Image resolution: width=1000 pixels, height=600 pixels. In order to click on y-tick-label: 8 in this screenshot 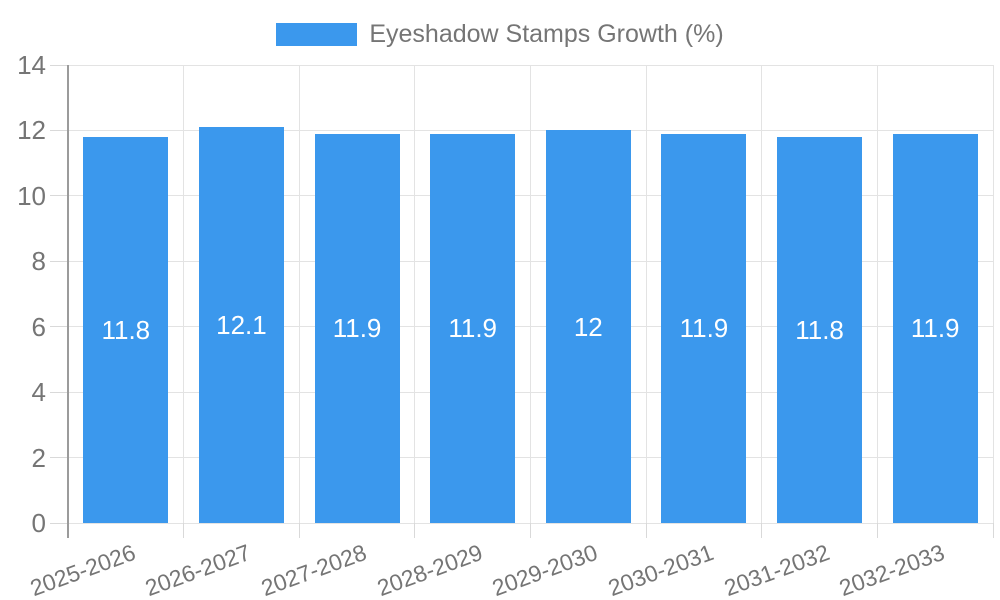, I will do `click(38, 261)`.